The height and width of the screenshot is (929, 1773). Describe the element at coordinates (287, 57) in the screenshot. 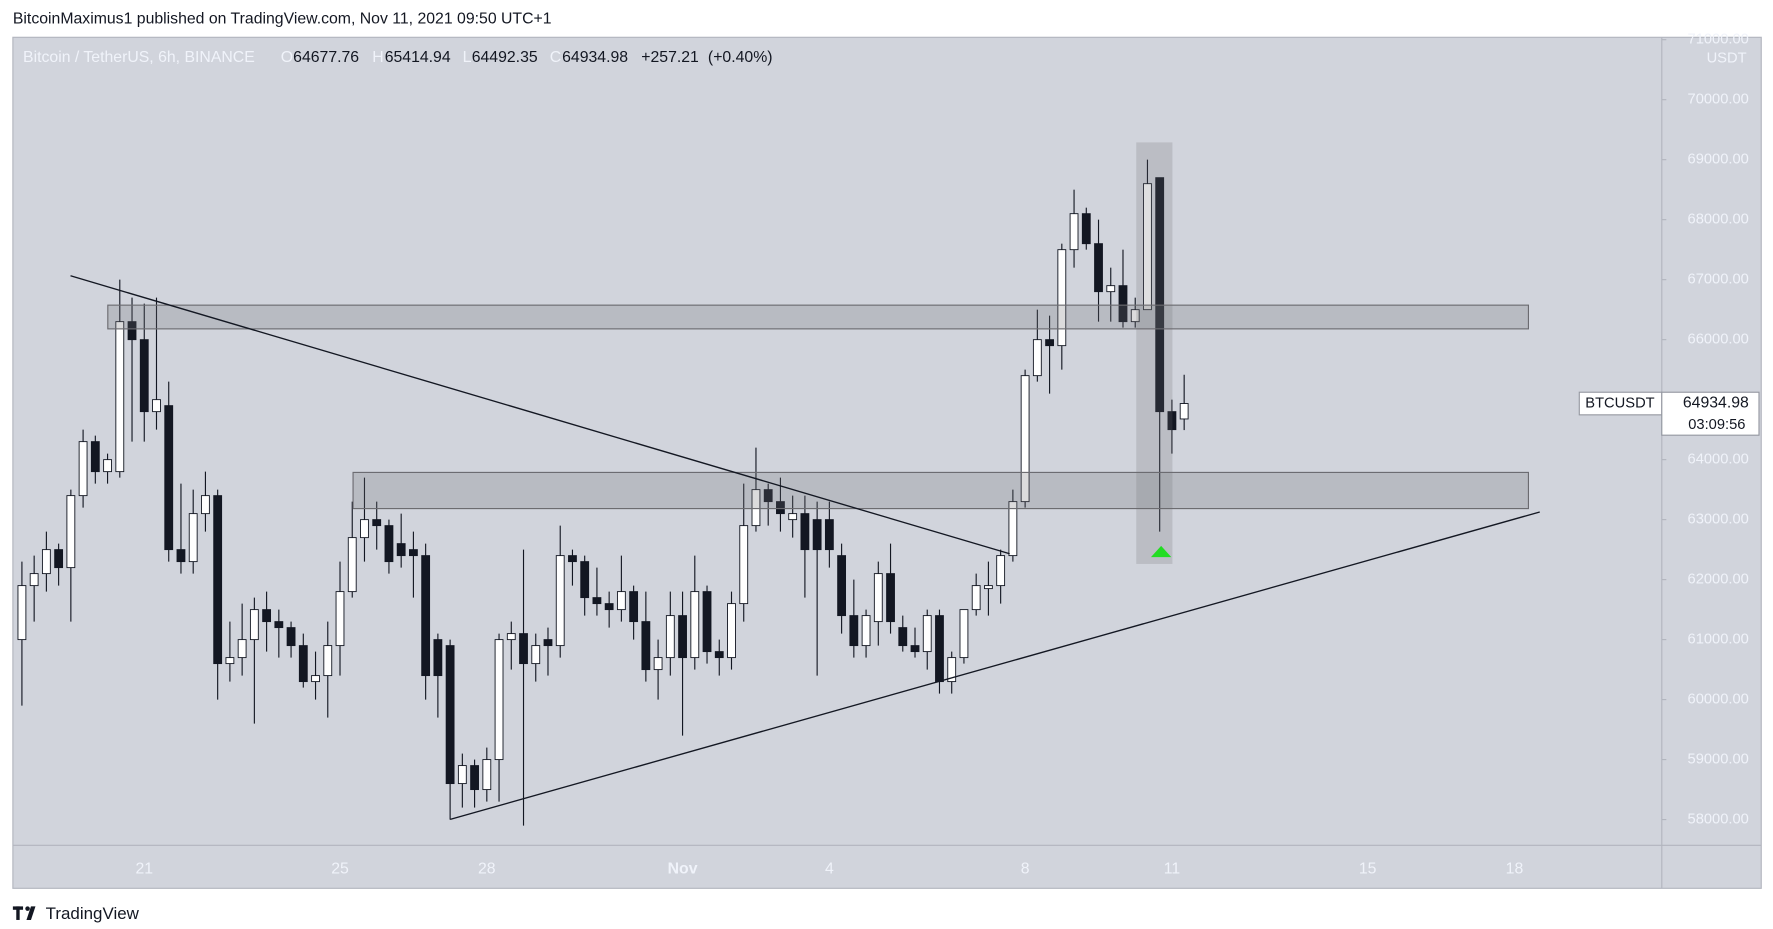

I see `legend-o: O` at that location.